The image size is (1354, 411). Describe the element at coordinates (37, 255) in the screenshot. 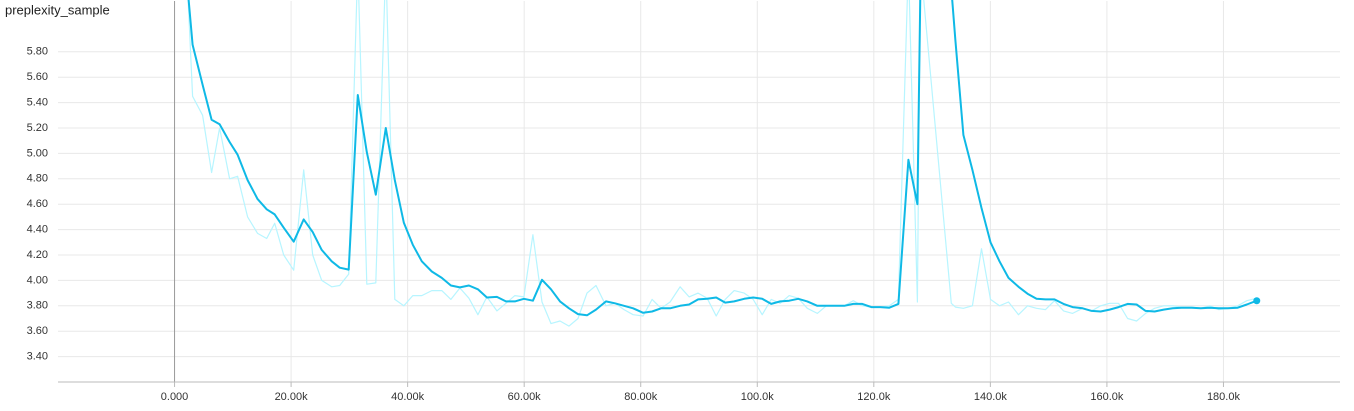

I see `y-tick-label: 4.20` at that location.